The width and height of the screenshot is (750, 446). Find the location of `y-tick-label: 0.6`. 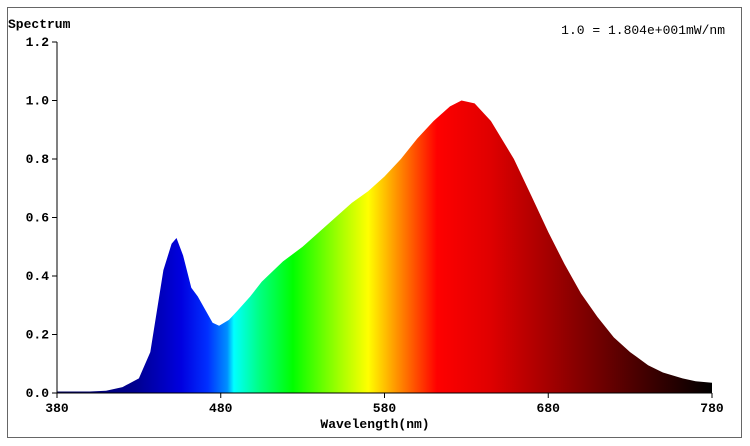

y-tick-label: 0.6 is located at coordinates (38, 218).